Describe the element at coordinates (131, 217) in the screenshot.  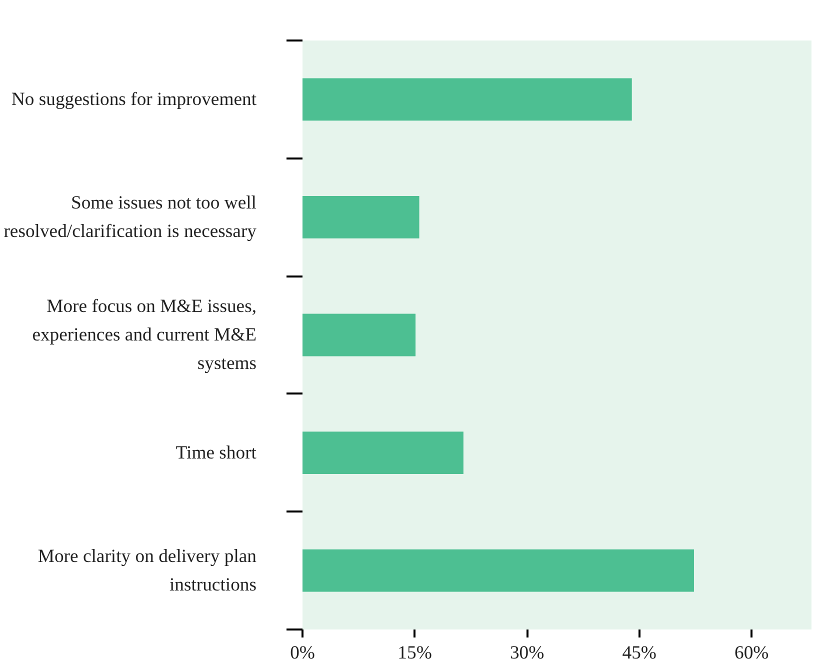
I see `y-tick-label: Some issues not too well resolved/clarification is necessary` at that location.